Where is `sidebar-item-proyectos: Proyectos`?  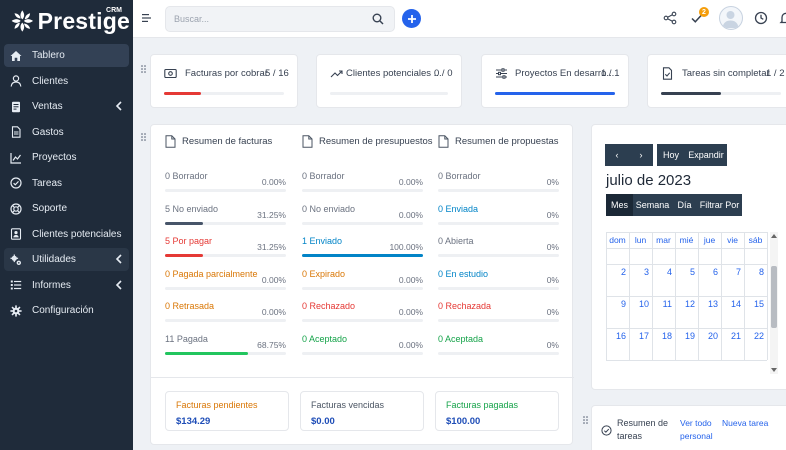
sidebar-item-proyectos: Proyectos is located at coordinates (66, 157).